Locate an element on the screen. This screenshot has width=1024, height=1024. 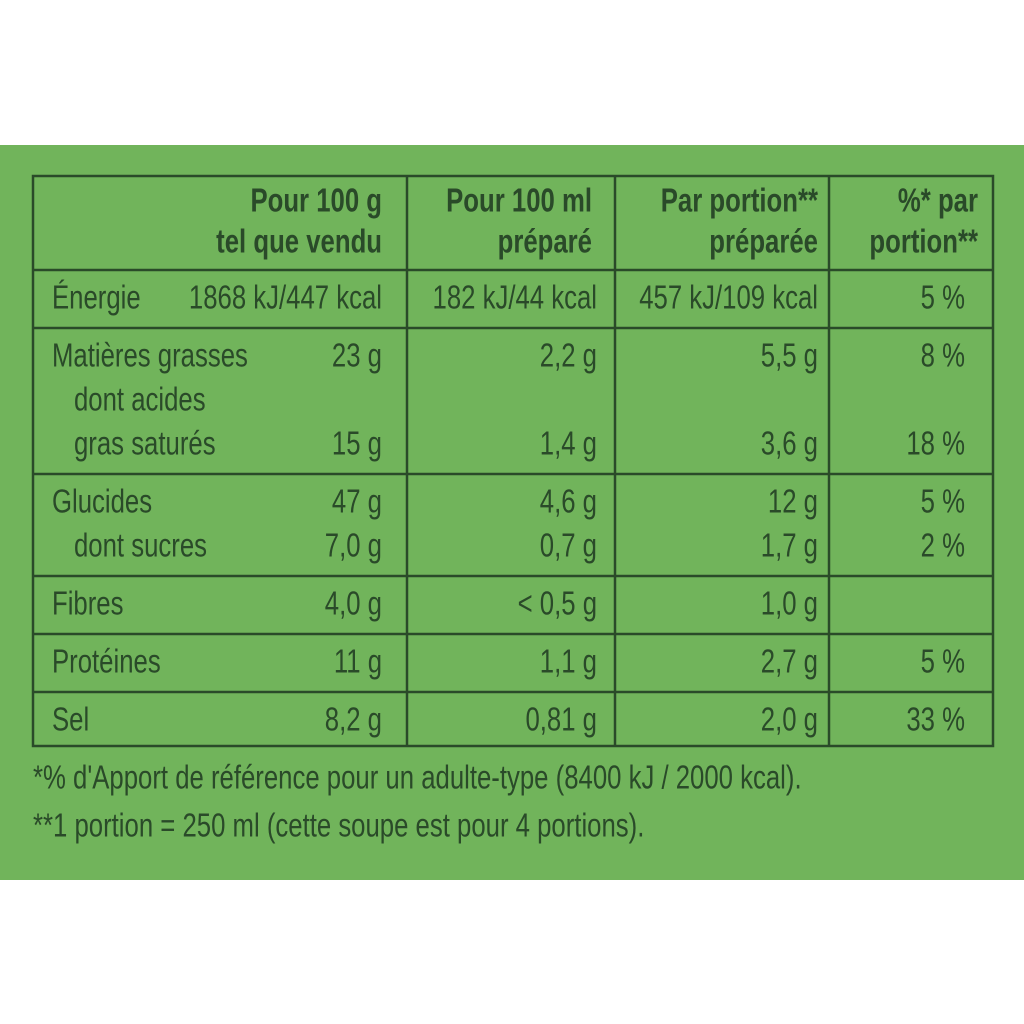
cell-value: 182 kJ/44 kcal is located at coordinates (515, 298).